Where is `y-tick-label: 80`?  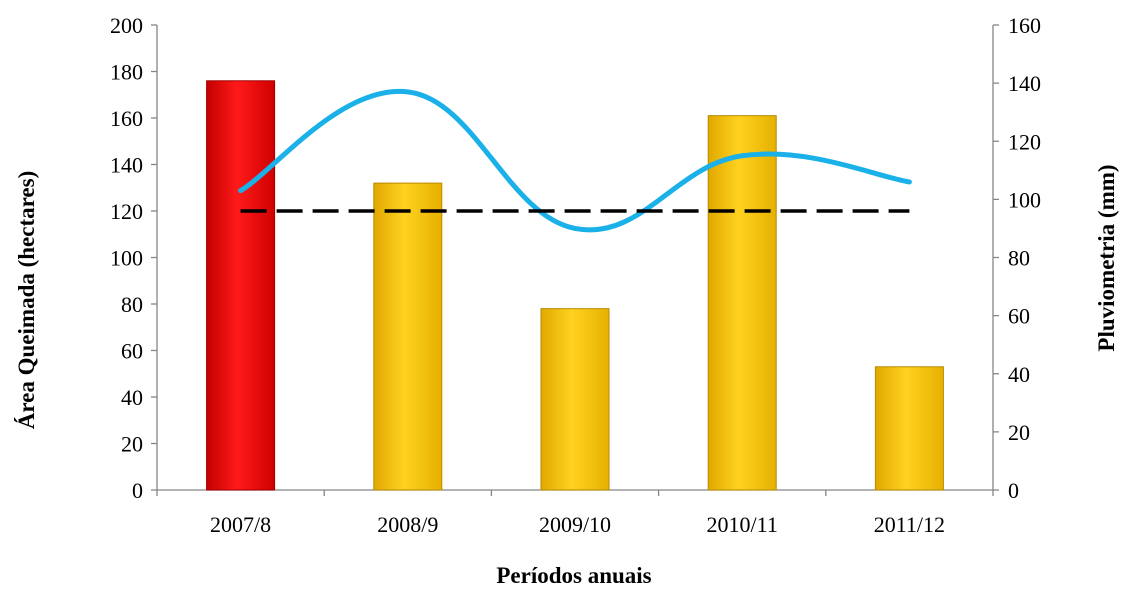 y-tick-label: 80 is located at coordinates (132, 304).